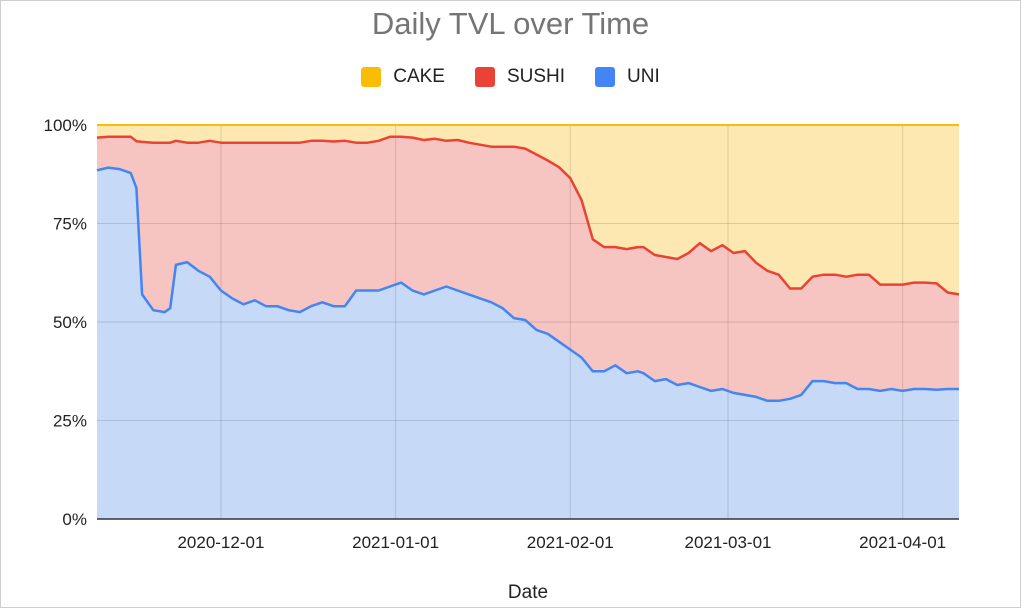 This screenshot has height=608, width=1021. I want to click on x-tick-label: 2021-03-01, so click(728, 542).